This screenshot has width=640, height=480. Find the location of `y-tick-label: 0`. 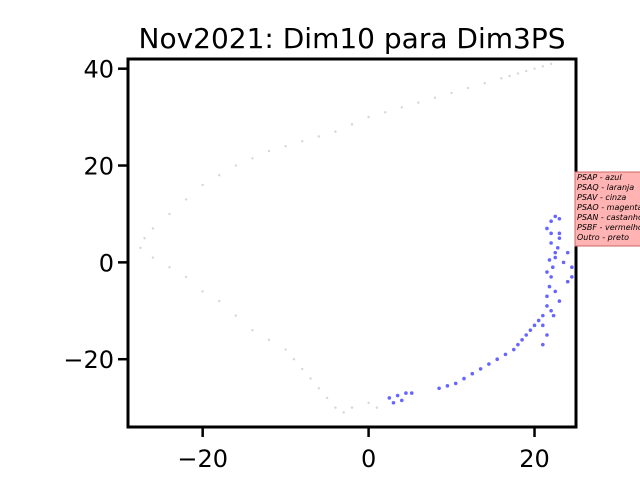

y-tick-label: 0 is located at coordinates (106, 263).